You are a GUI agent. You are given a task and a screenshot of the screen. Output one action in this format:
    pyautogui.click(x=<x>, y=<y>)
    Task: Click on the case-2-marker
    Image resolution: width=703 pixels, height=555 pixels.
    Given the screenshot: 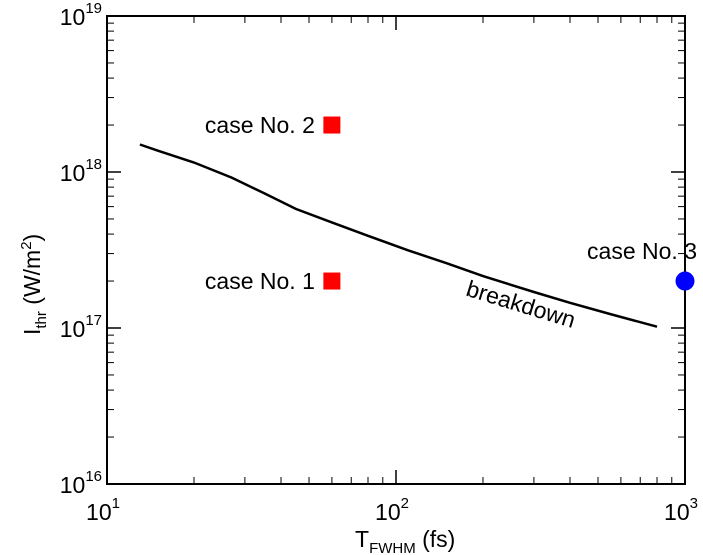 What is the action you would take?
    pyautogui.click(x=332, y=125)
    